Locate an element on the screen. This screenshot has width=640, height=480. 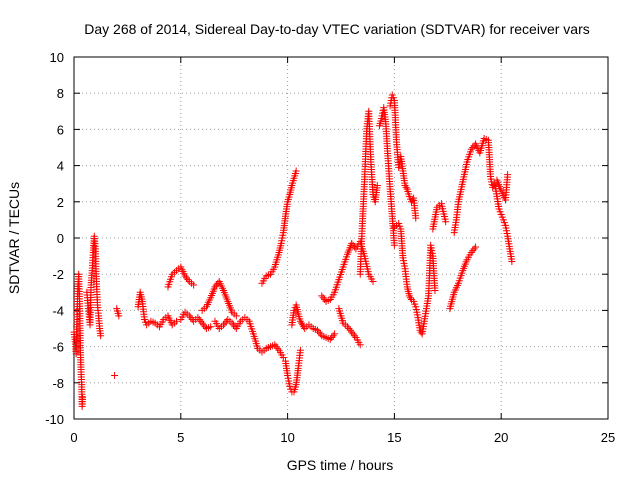
y-tick-label: -2 is located at coordinates (58, 274).